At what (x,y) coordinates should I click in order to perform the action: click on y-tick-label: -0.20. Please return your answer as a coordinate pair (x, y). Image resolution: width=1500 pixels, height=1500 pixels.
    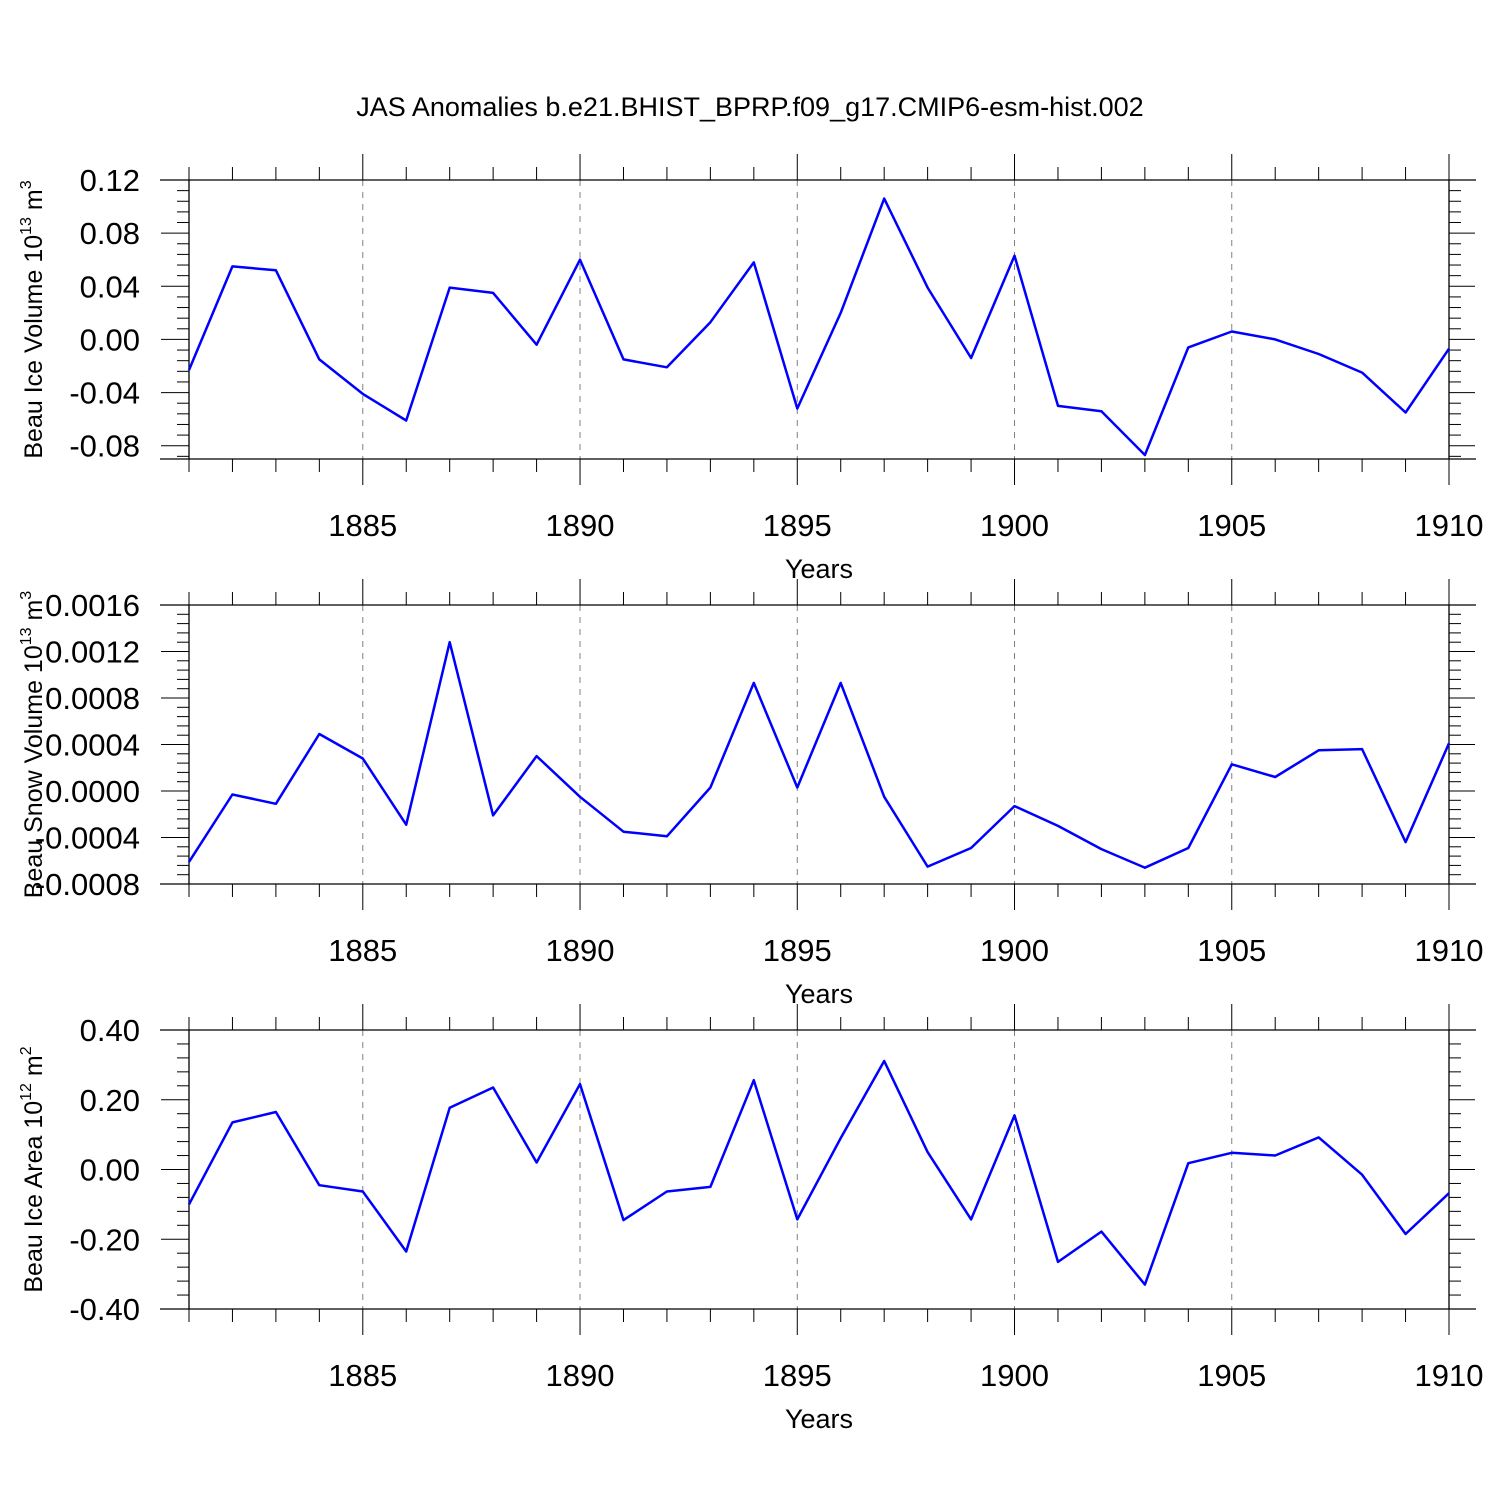
    Looking at the image, I should click on (104, 1239).